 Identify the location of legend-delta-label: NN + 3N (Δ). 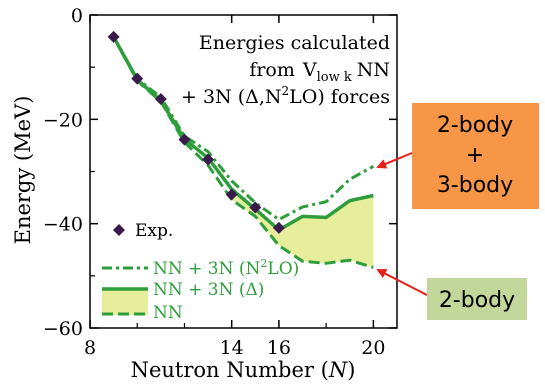
(208, 290).